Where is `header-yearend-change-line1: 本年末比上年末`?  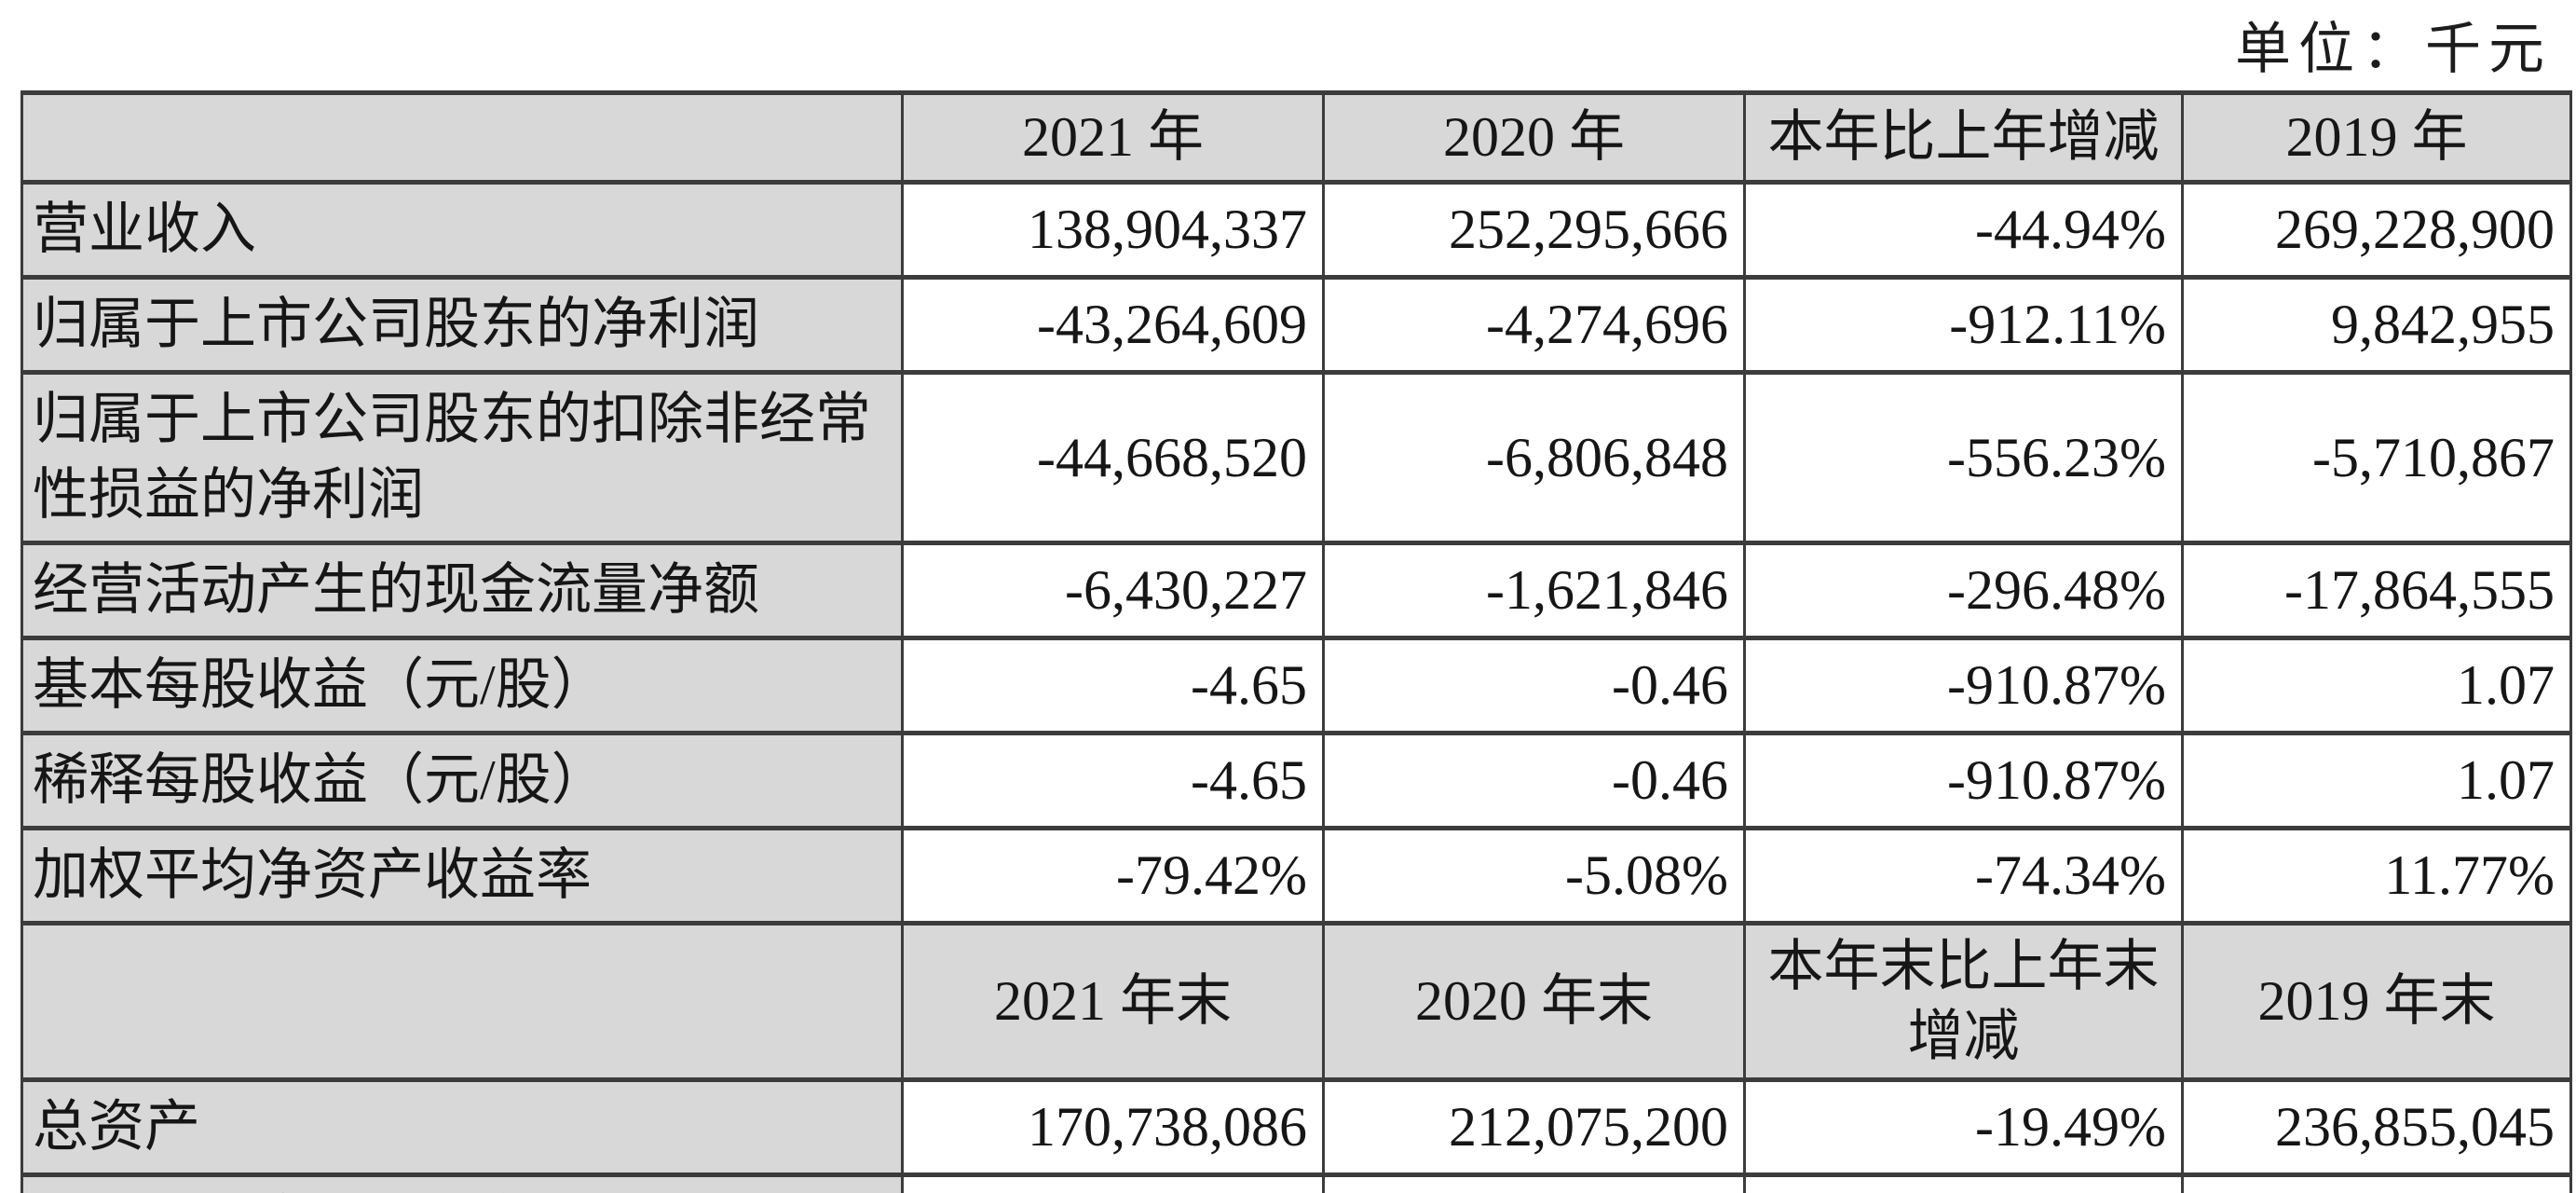
header-yearend-change-line1: 本年末比上年末 is located at coordinates (1963, 966).